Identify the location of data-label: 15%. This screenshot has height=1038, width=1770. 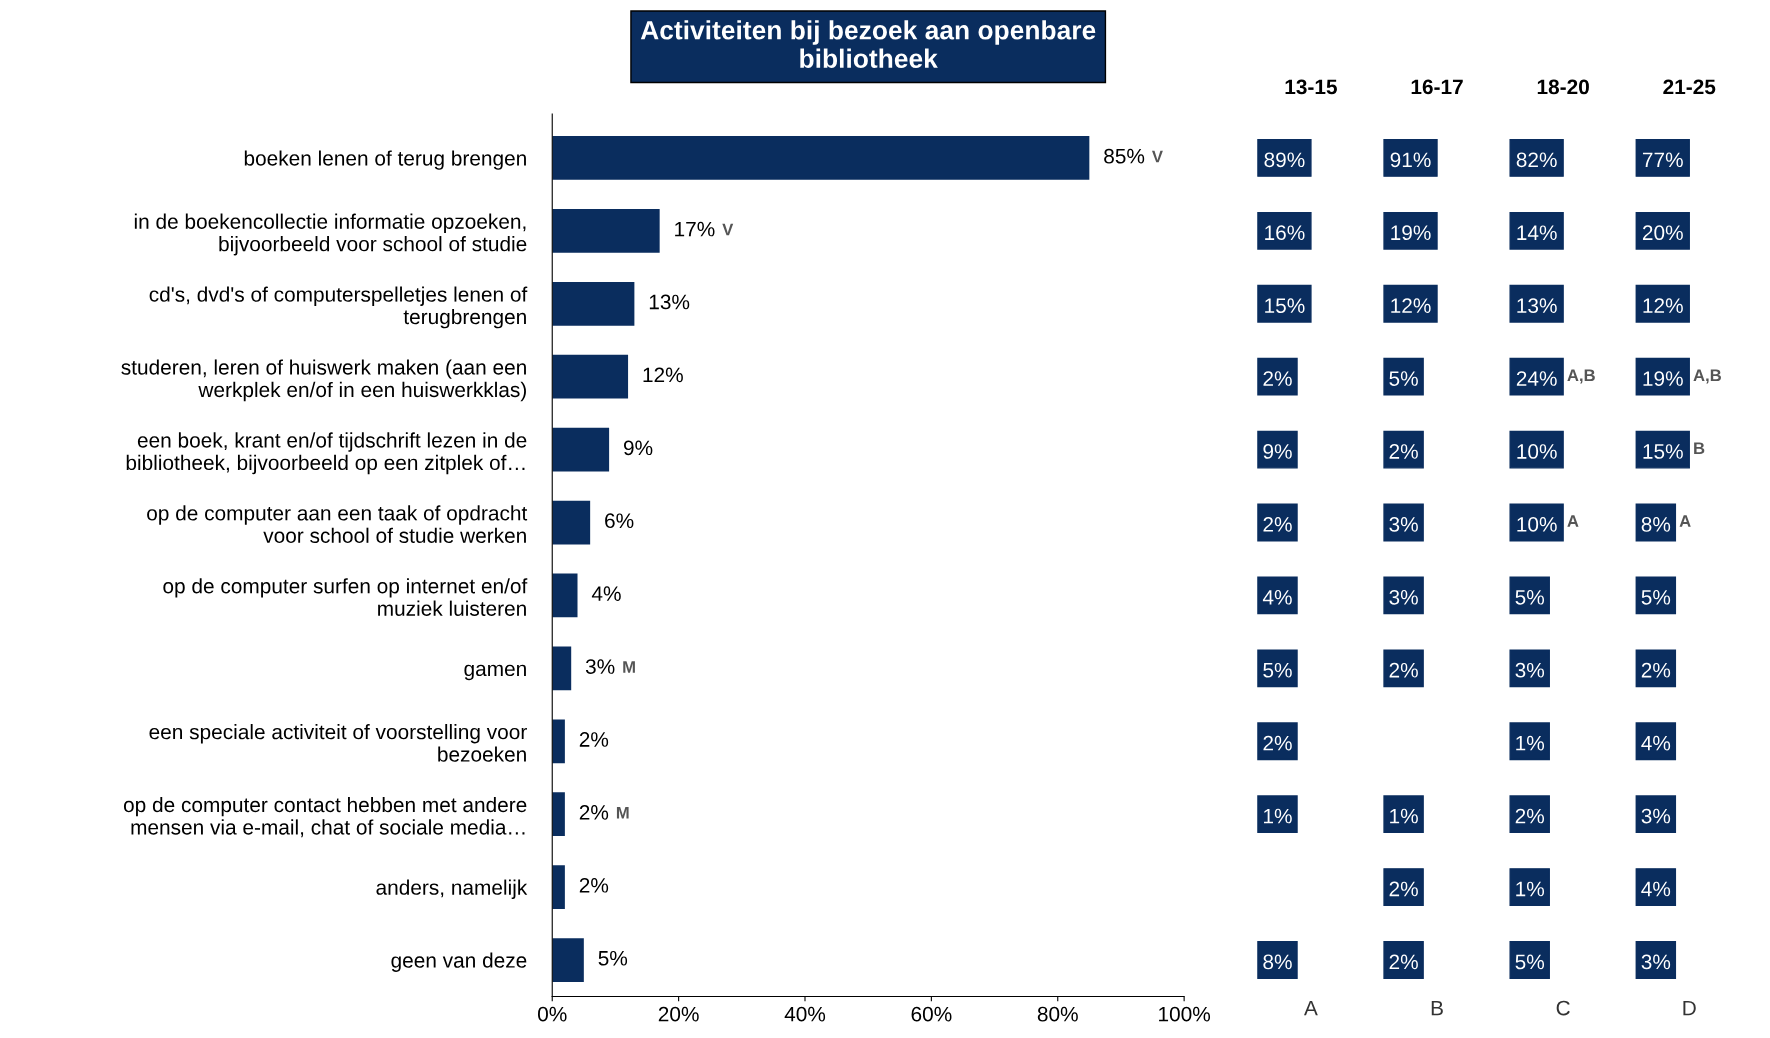
(1285, 305).